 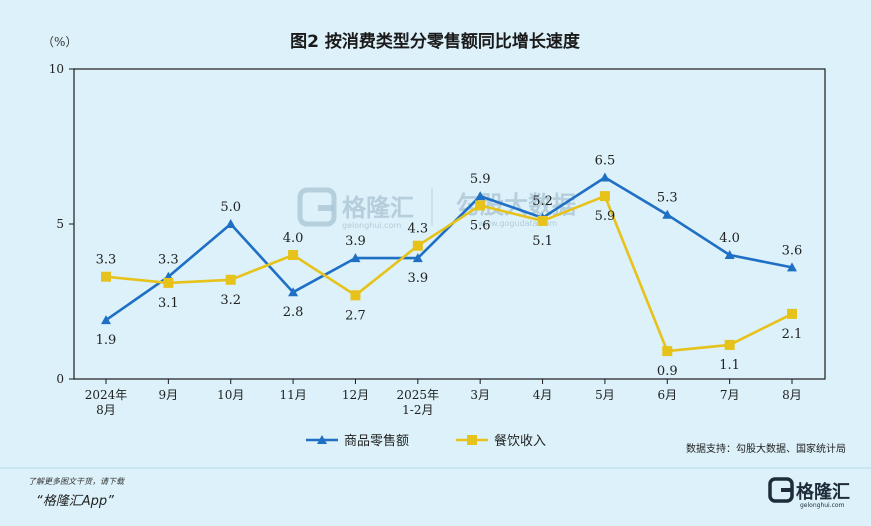 I want to click on footer-logo-sub: gelonghui.com, so click(x=822, y=505).